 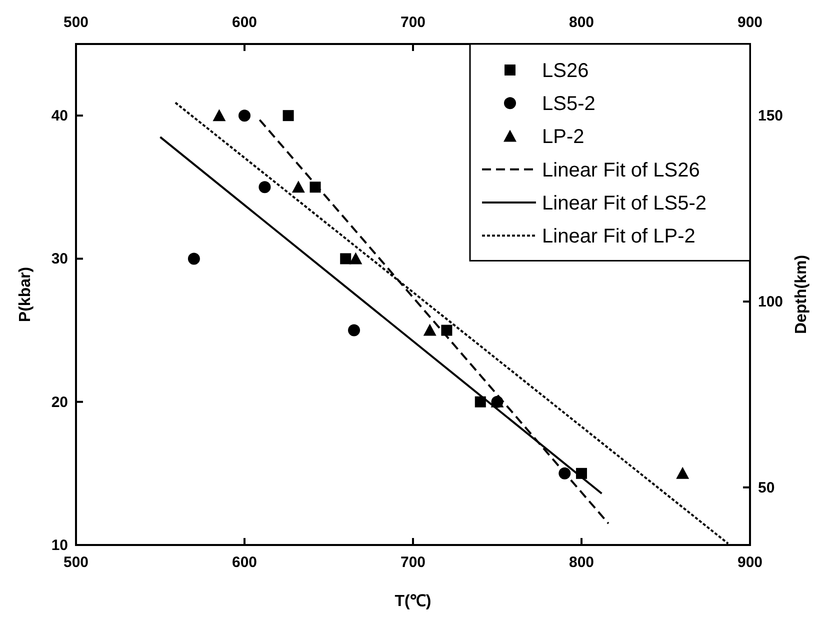 What do you see at coordinates (621, 170) in the screenshot?
I see `legend-label: Linear Fit of LS26` at bounding box center [621, 170].